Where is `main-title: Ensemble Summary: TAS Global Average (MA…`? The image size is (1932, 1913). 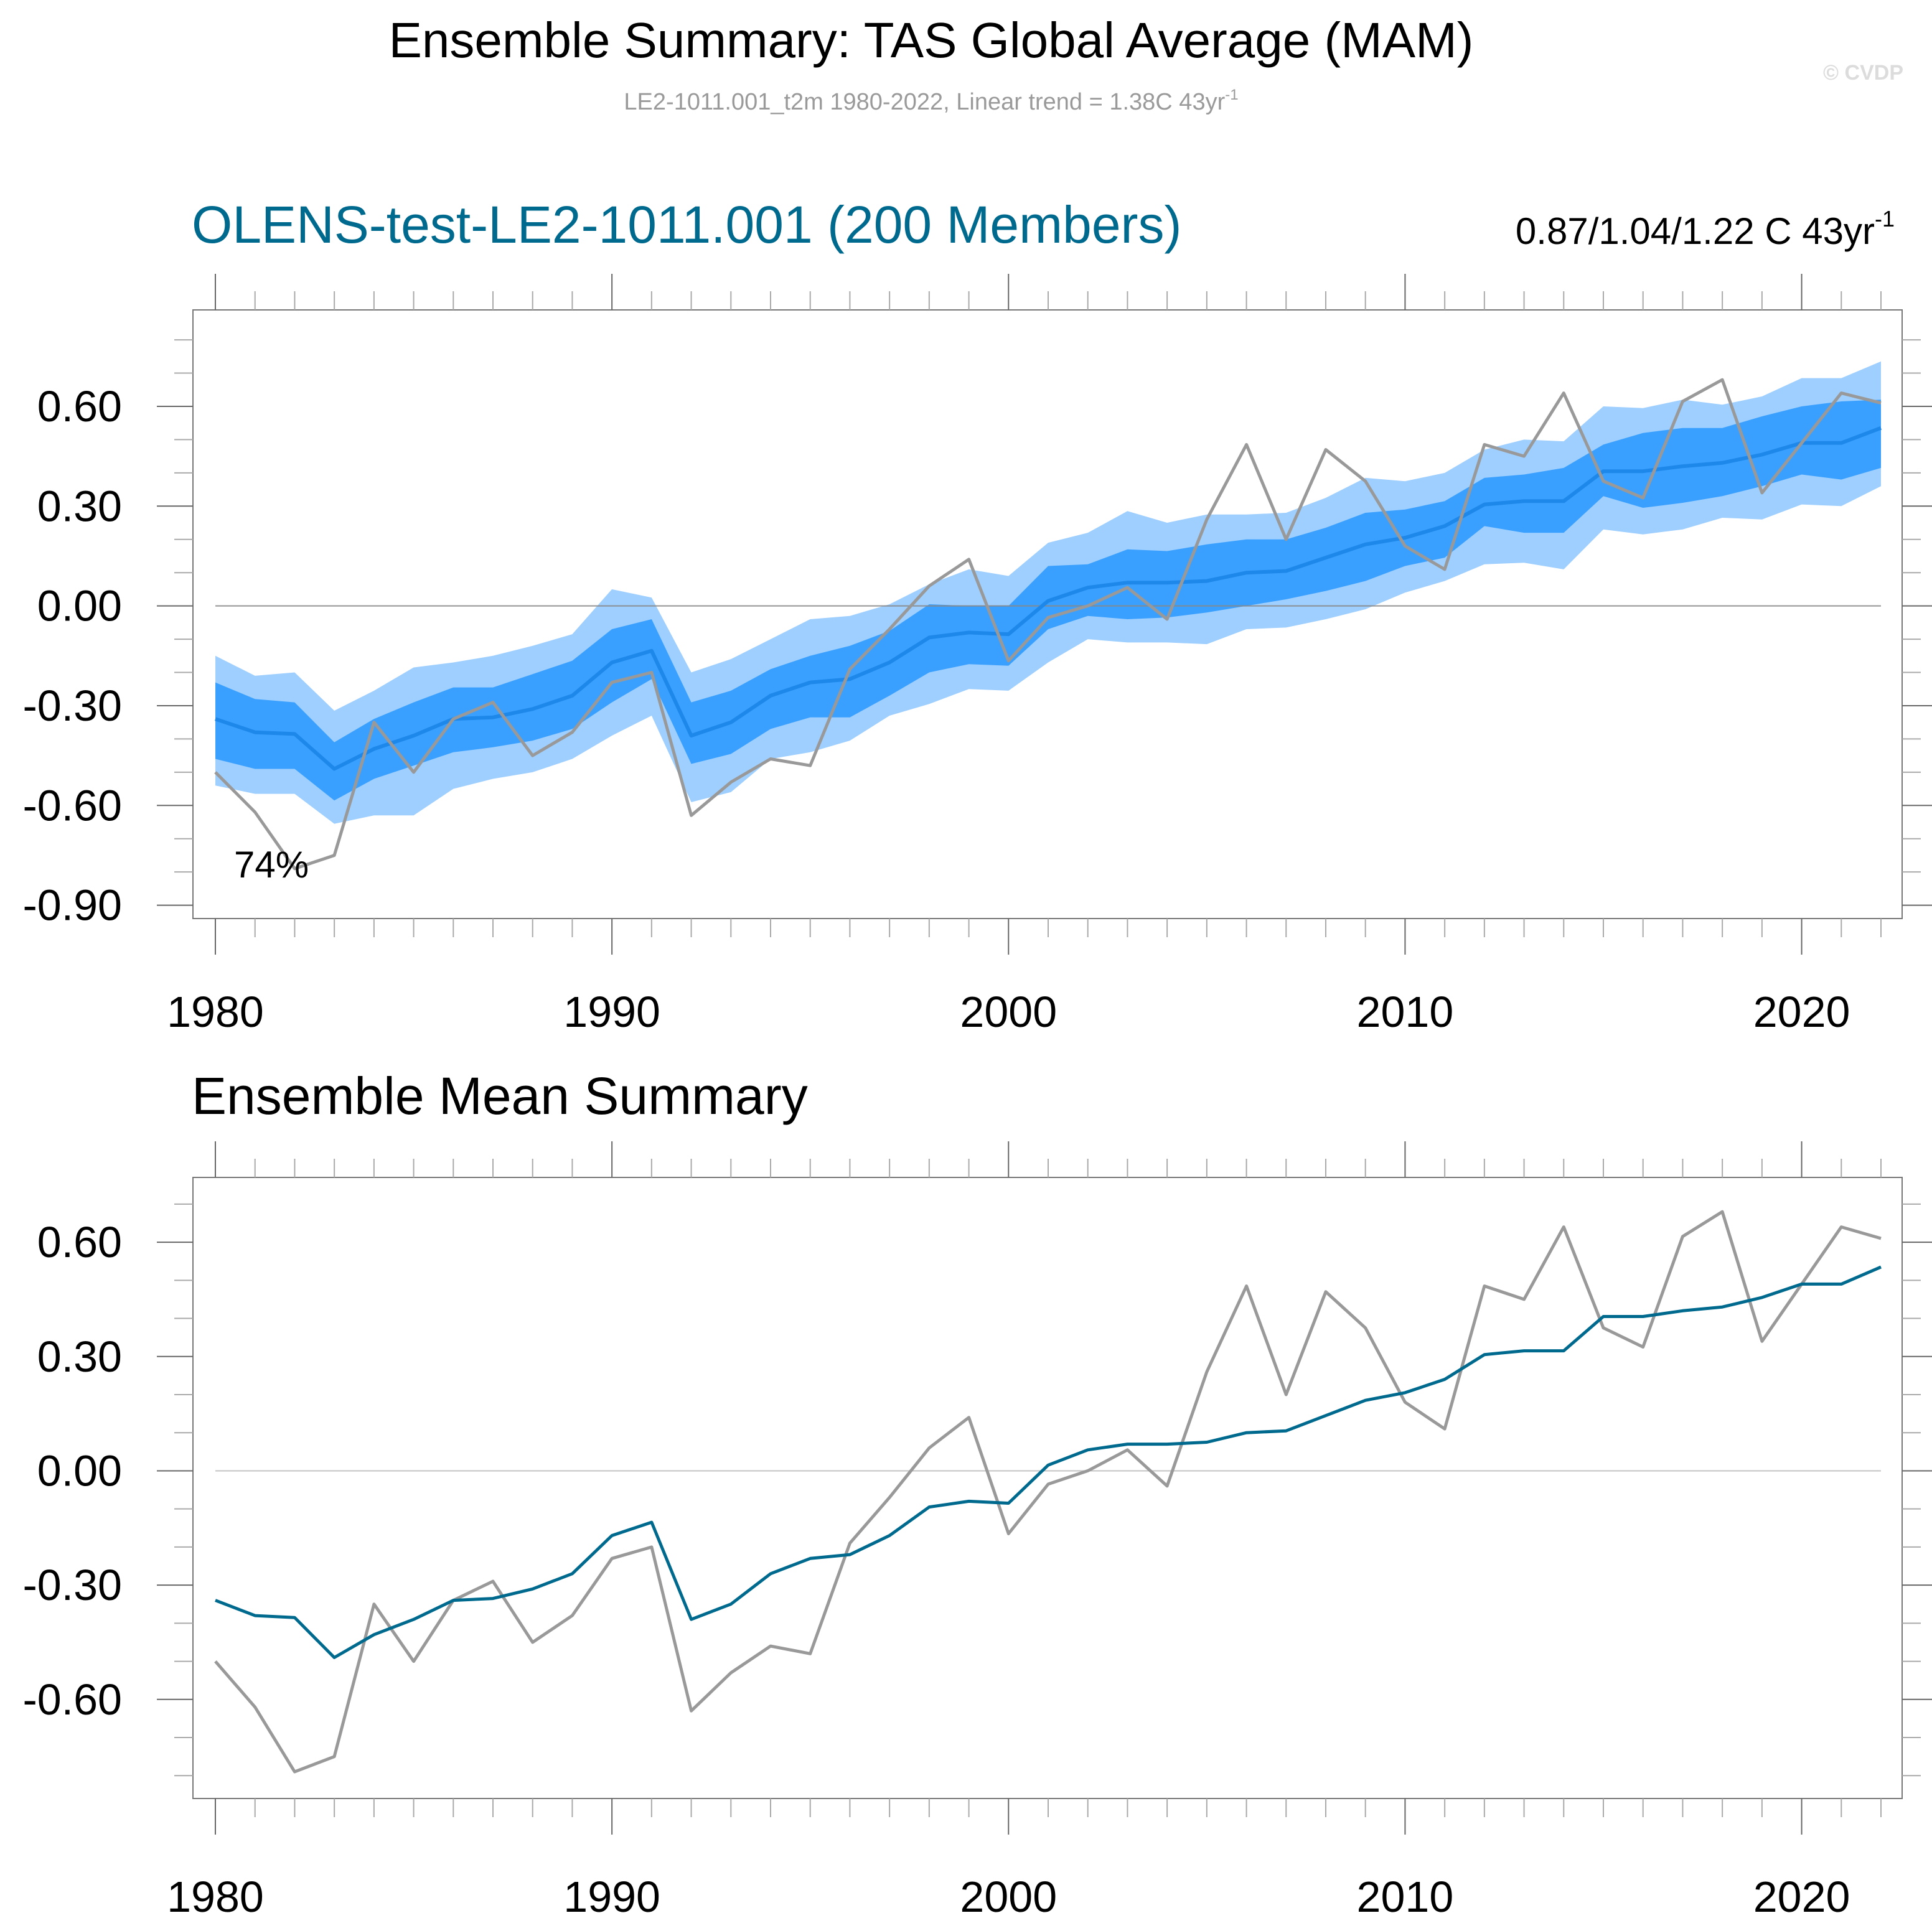
main-title: Ensemble Summary: TAS Global Average (MA… is located at coordinates (932, 40).